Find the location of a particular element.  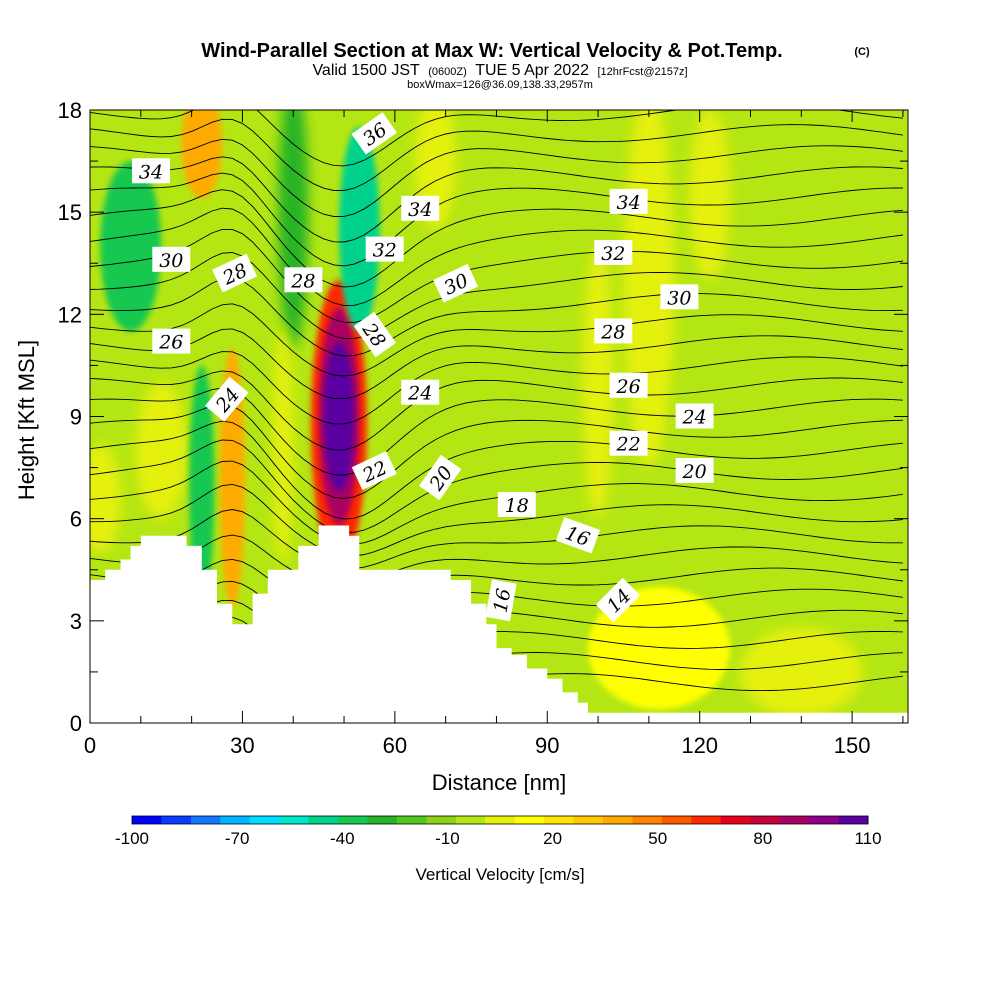

colorbar-tick-label: -100 is located at coordinates (132, 838).